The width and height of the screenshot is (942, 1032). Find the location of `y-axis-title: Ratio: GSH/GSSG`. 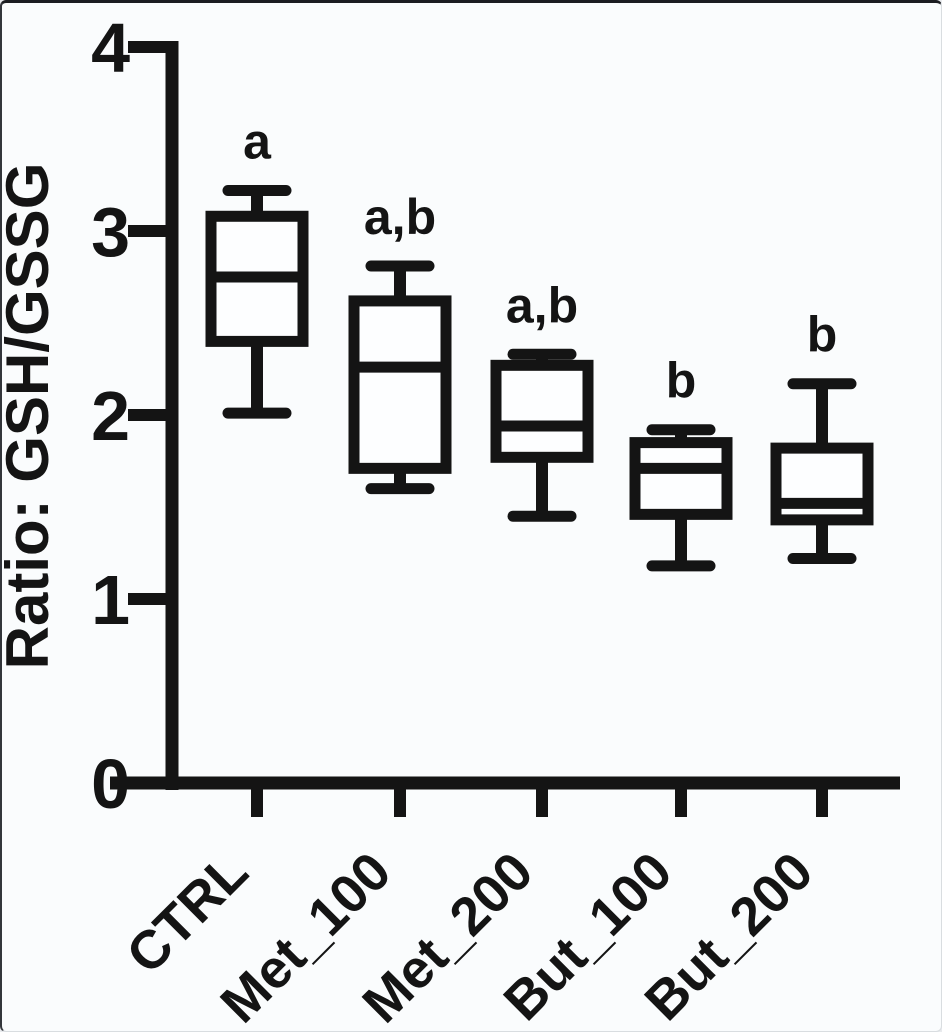

y-axis-title: Ratio: GSH/GSSG is located at coordinates (31, 416).